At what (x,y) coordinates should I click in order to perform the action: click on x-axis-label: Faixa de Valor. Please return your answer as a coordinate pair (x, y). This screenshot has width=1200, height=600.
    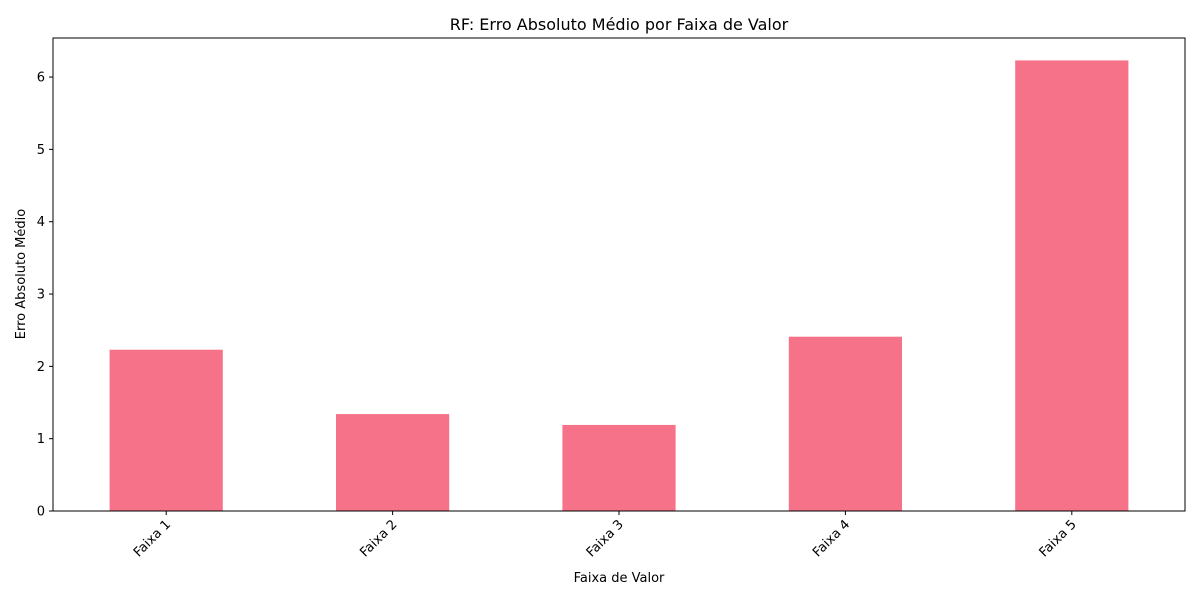
    Looking at the image, I should click on (619, 578).